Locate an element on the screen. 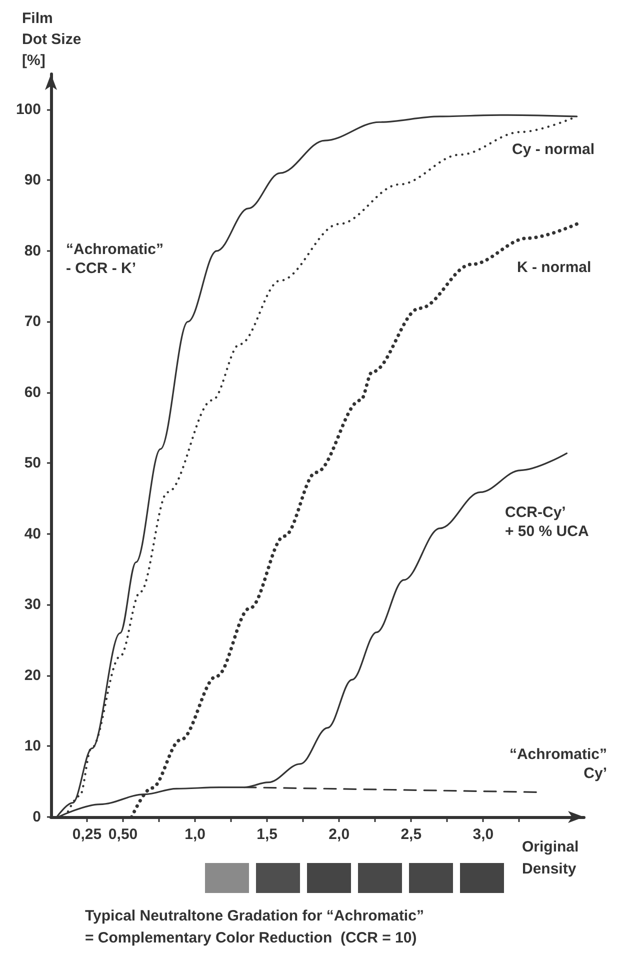  x-tick-label: 1,5 is located at coordinates (267, 834).